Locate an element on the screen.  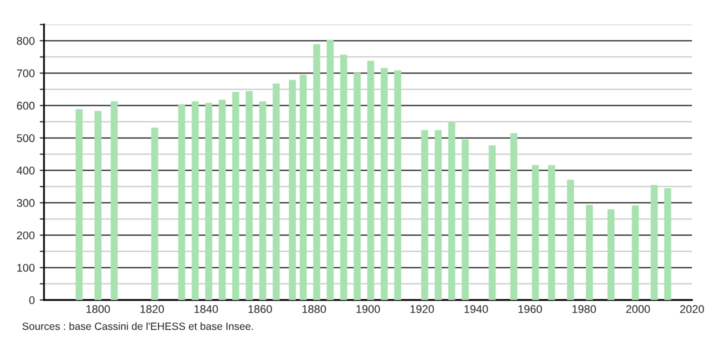
y-tick-label: 400 is located at coordinates (25, 170).